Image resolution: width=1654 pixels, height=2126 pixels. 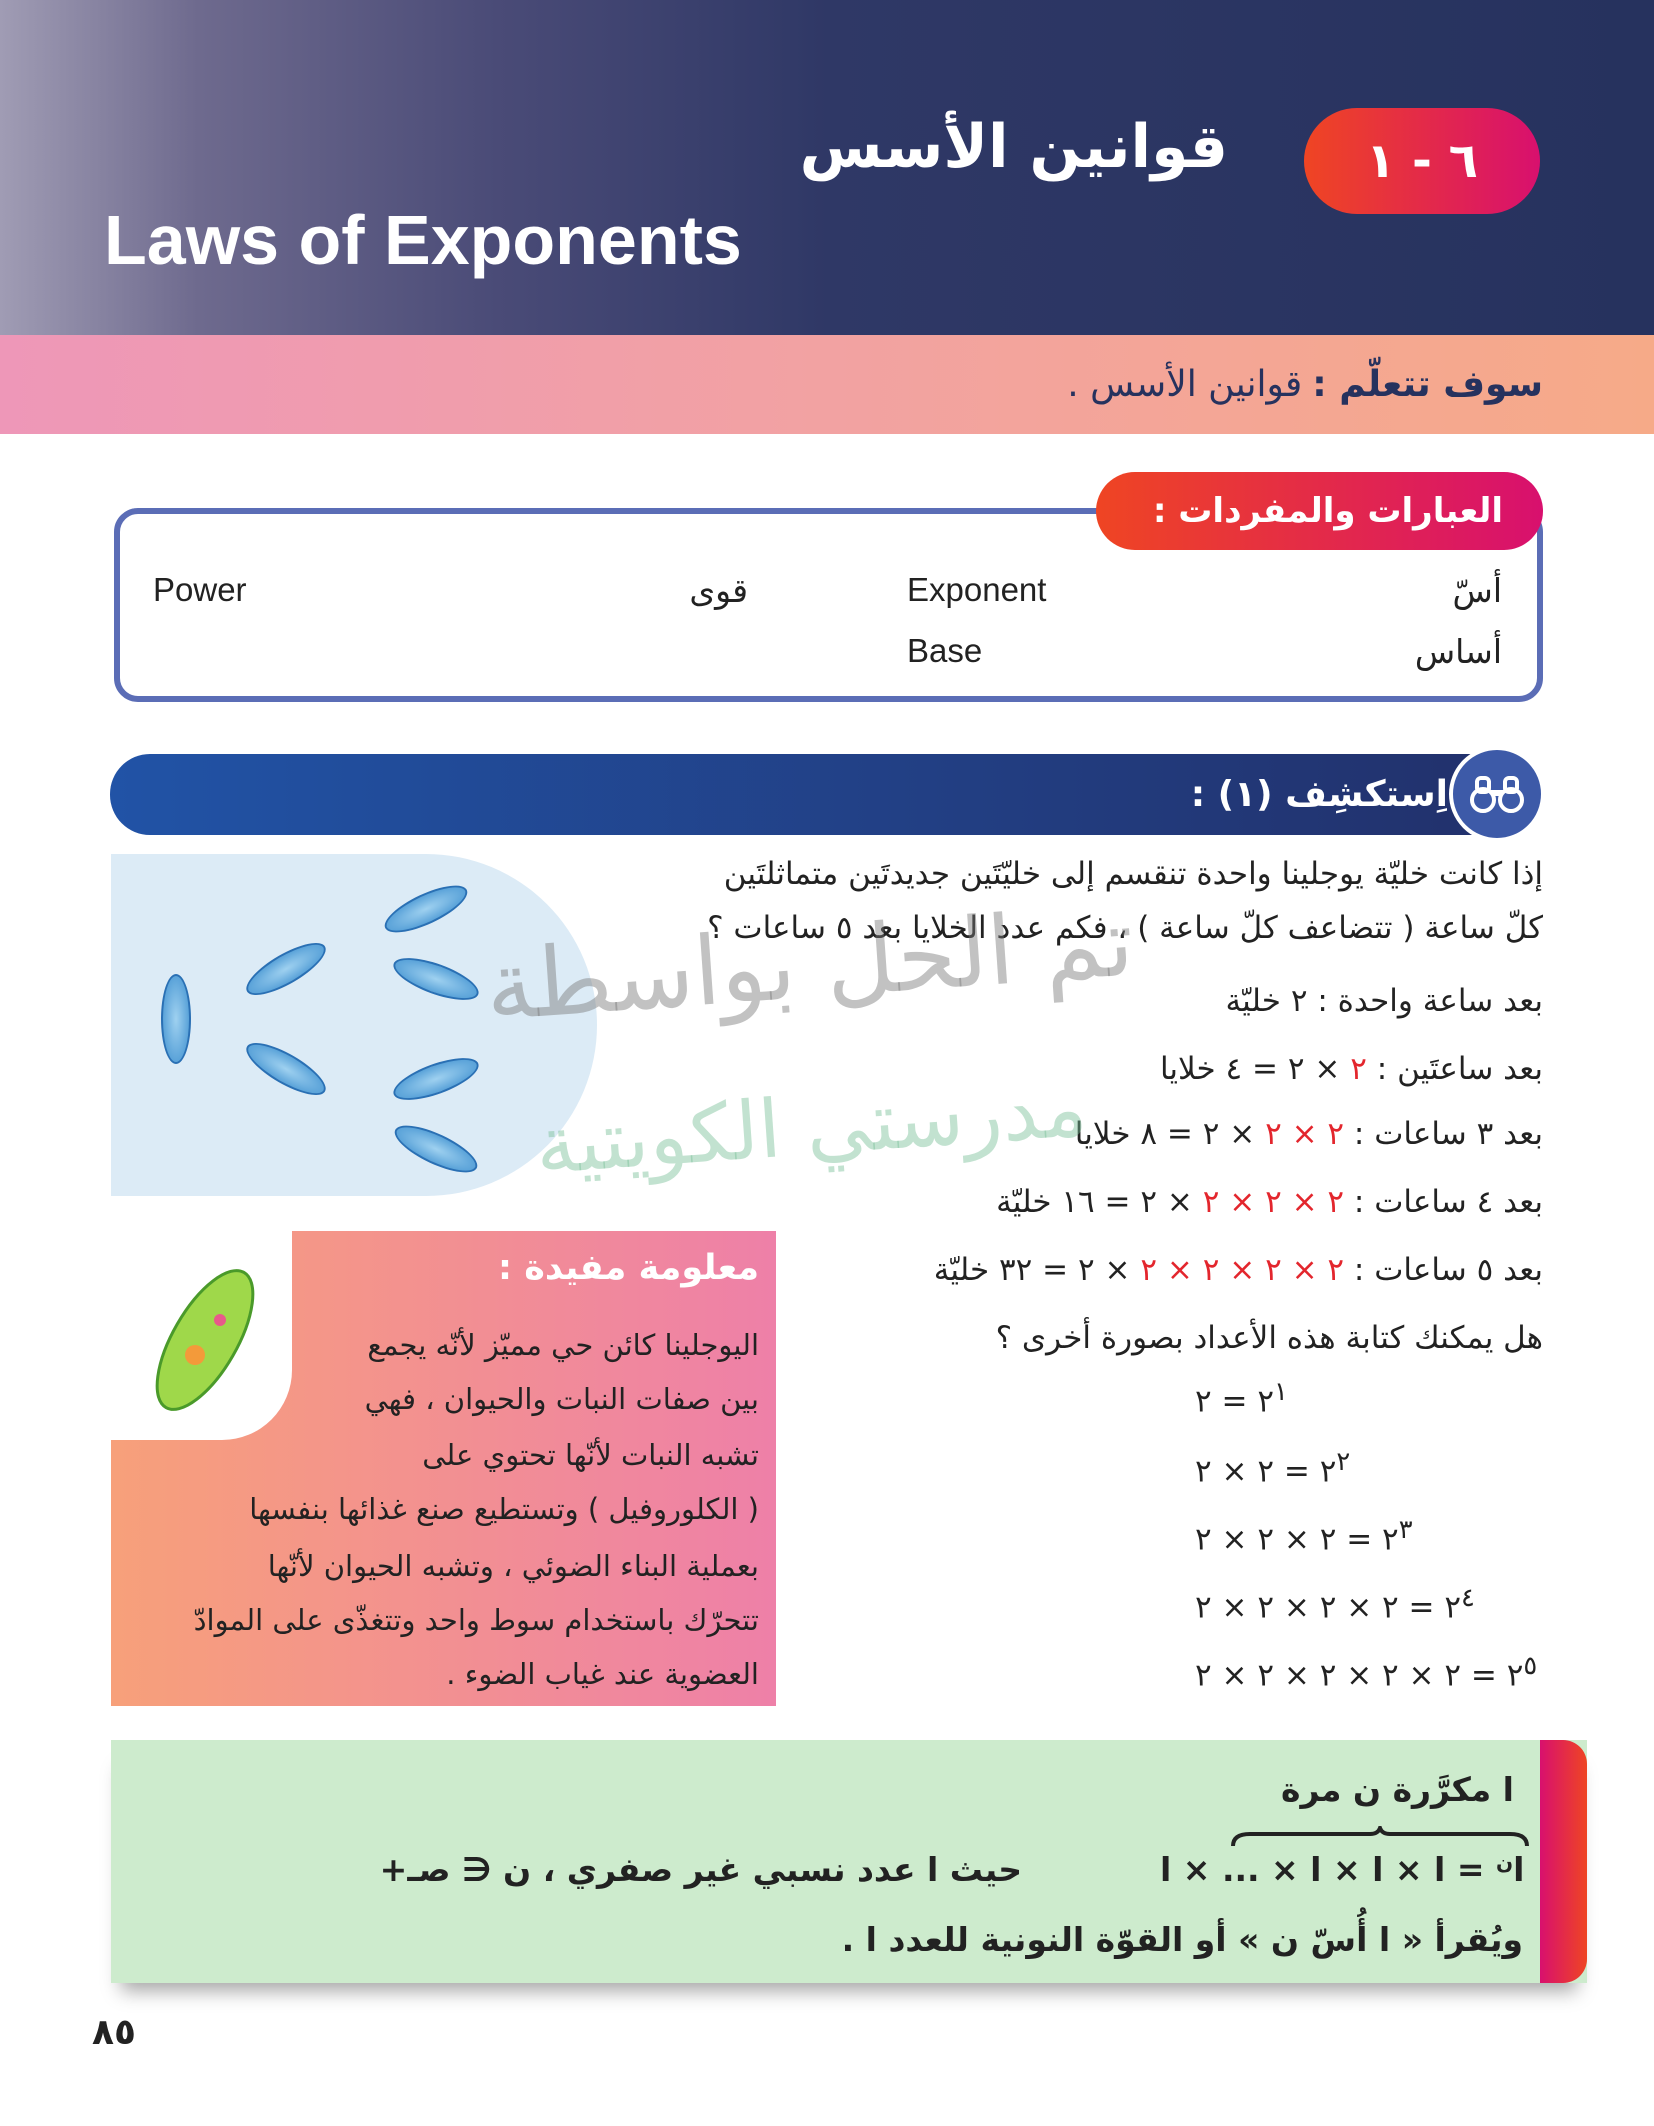 I want to click on power-equation: ٢٤ = ٢ × ٢ × ٢ × ٢, so click(x=1335, y=1604).